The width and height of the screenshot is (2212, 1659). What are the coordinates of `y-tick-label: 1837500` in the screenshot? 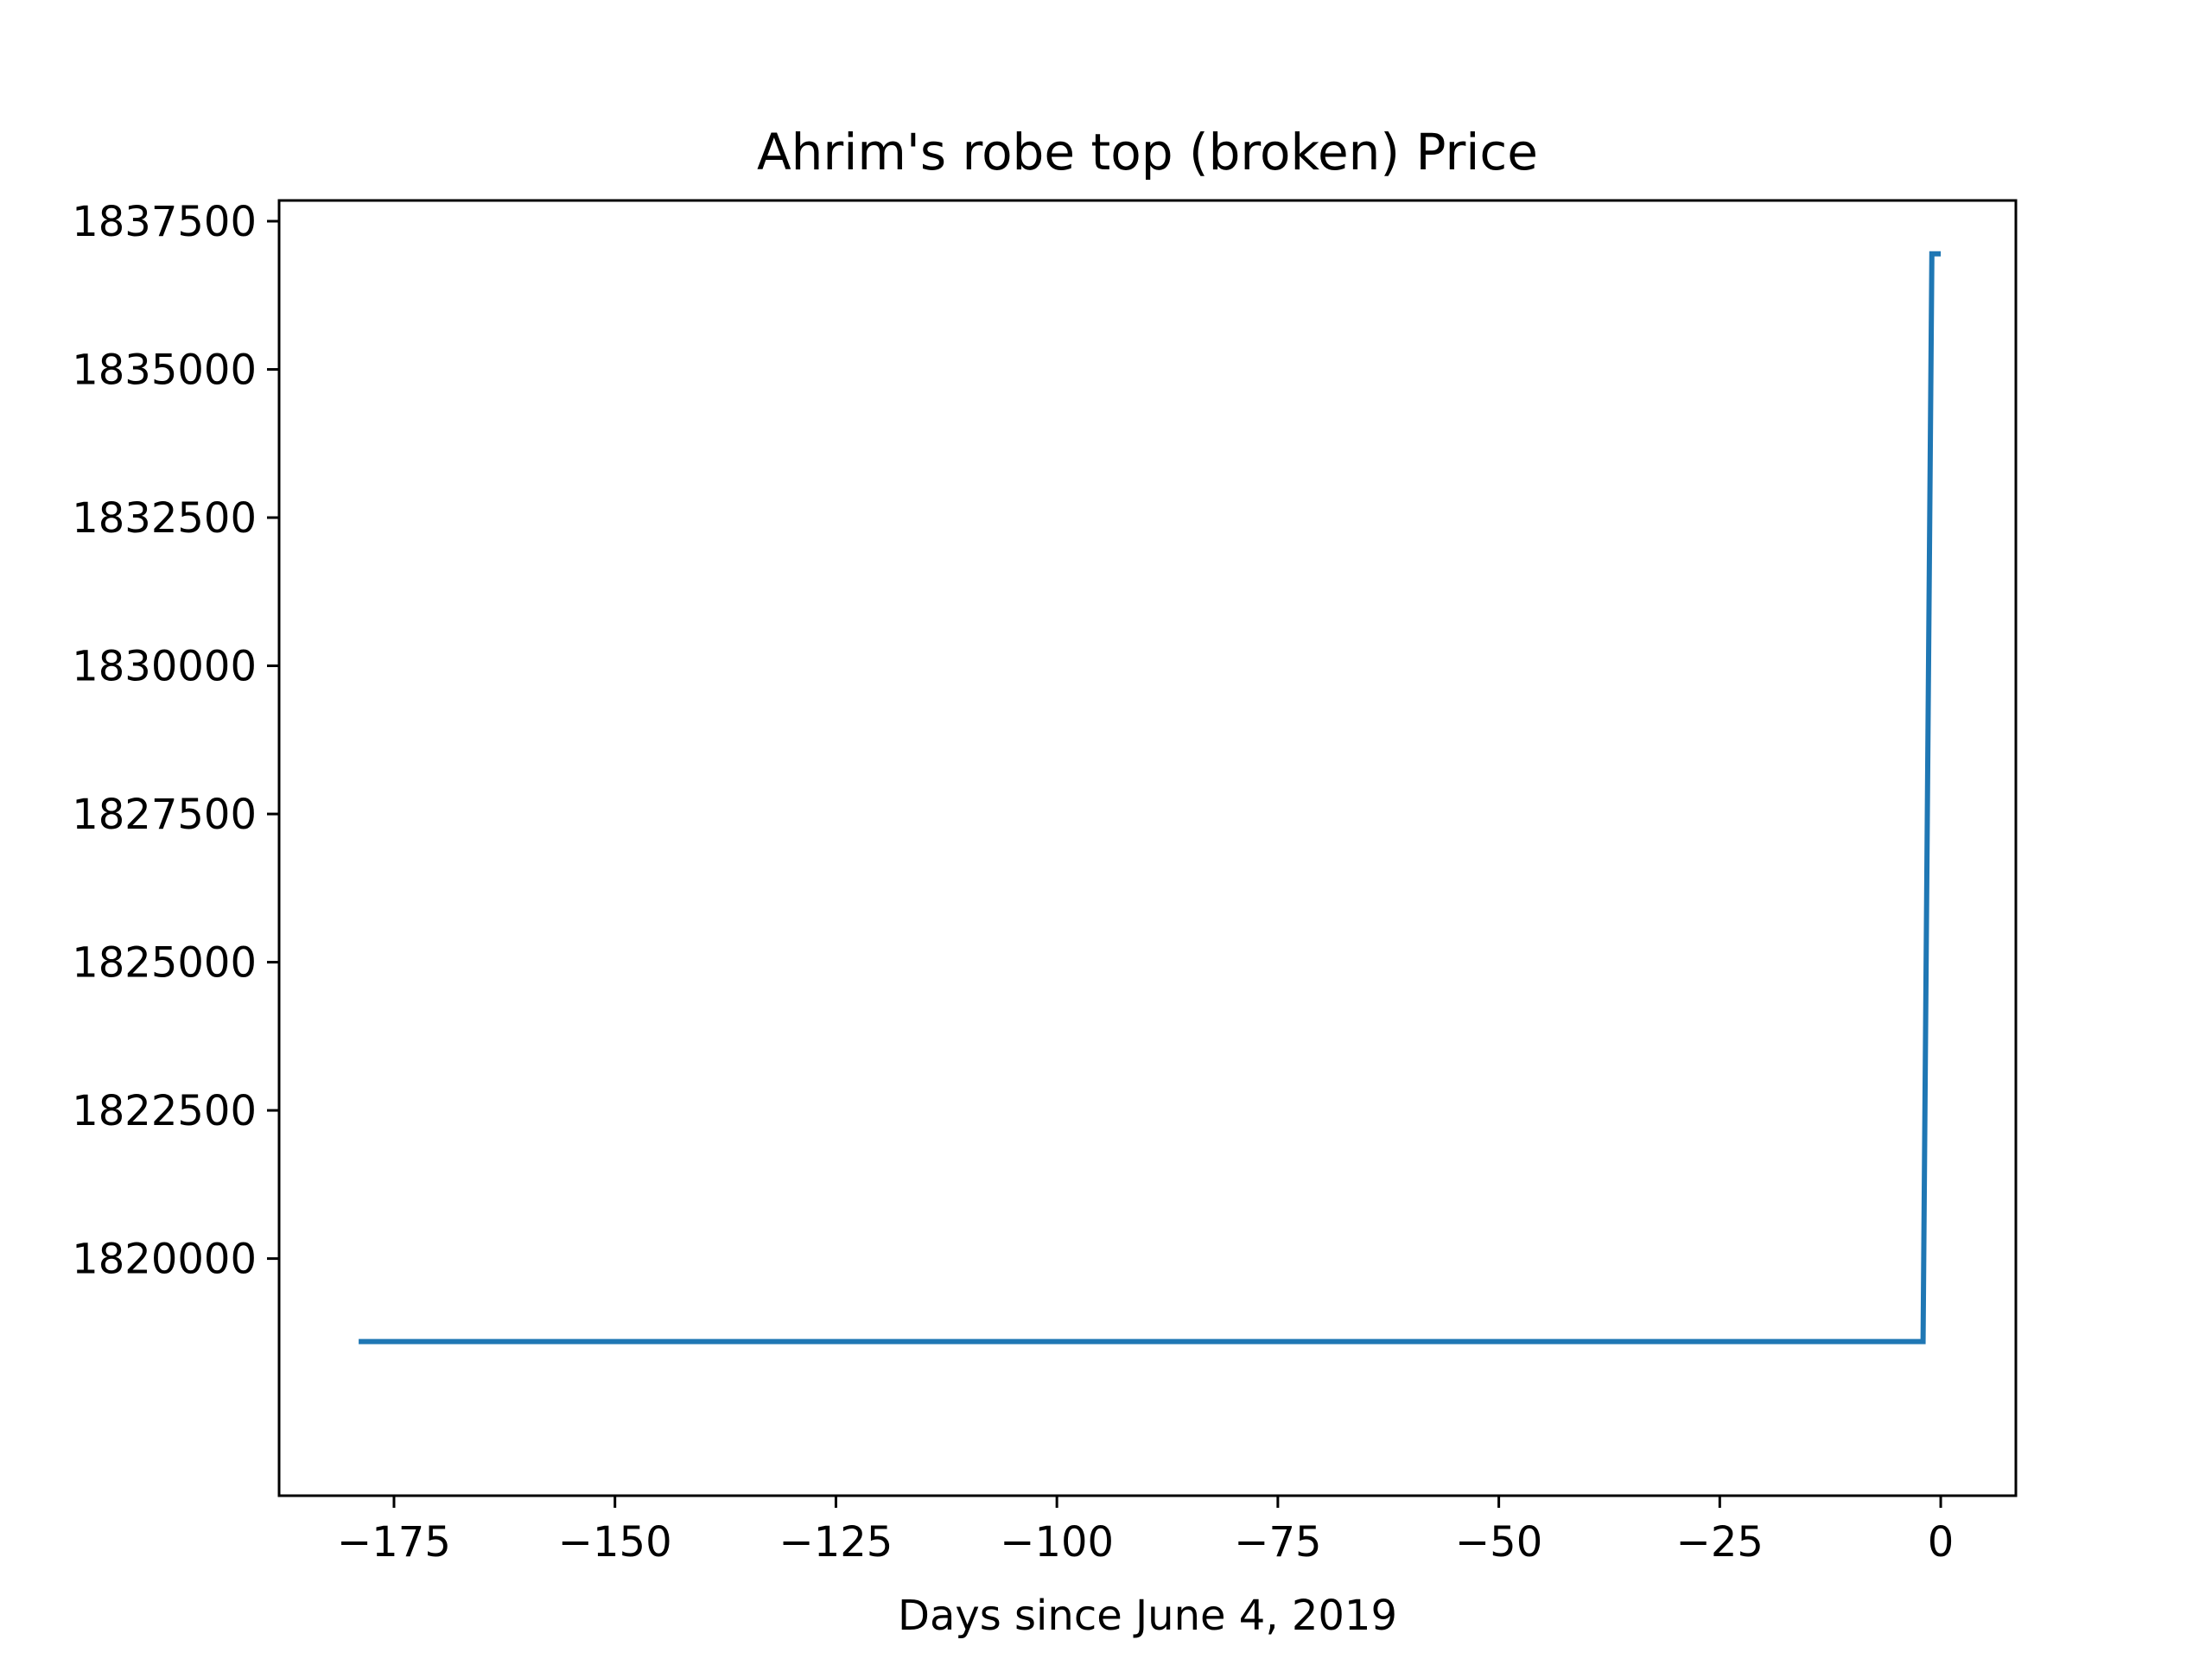 It's located at (164, 222).